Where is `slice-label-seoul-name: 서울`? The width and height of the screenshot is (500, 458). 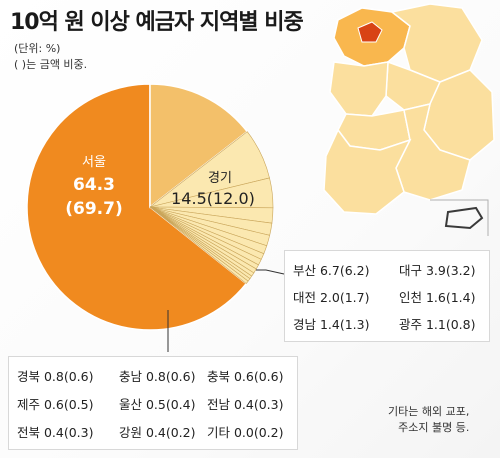 slice-label-seoul-name: 서울 is located at coordinates (94, 162).